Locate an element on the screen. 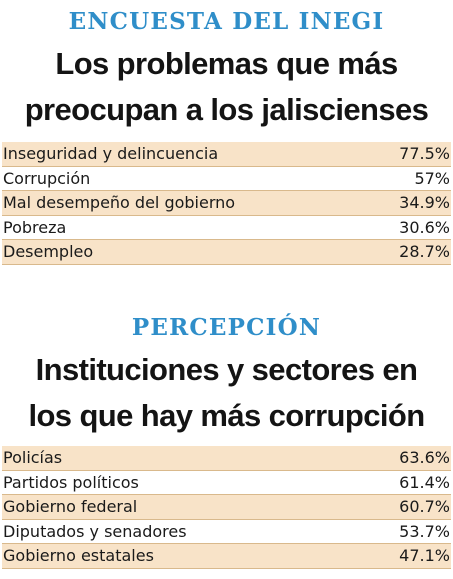 The height and width of the screenshot is (579, 453). row-label: Pobreza is located at coordinates (35, 227).